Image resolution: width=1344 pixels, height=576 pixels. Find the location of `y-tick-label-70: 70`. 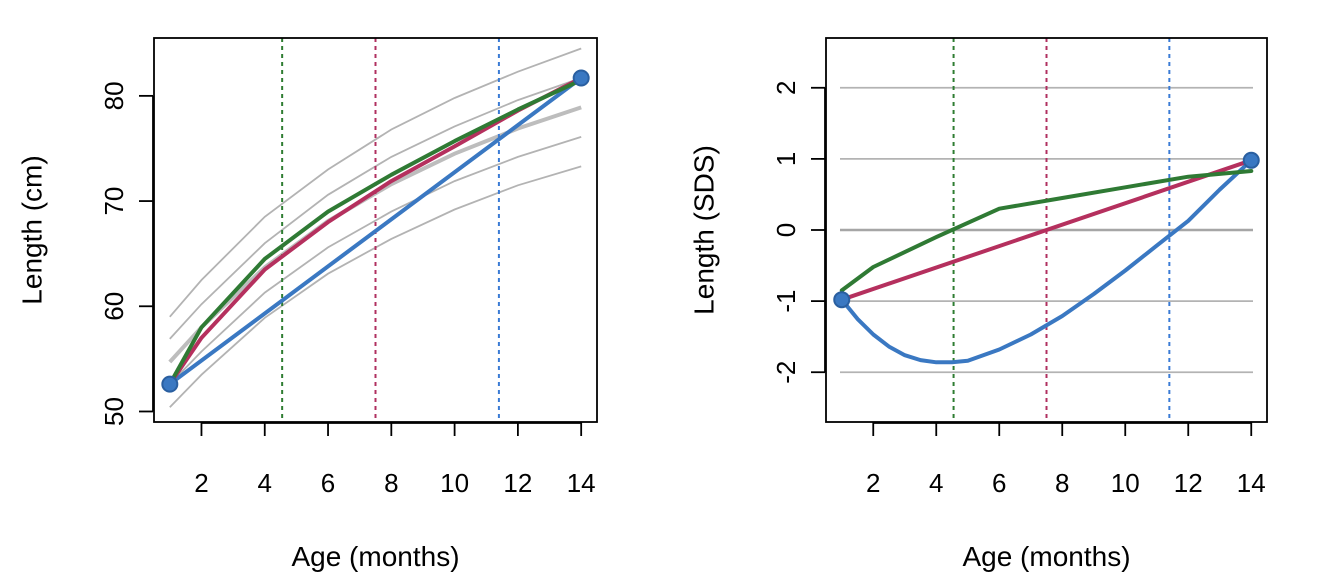

y-tick-label-70: 70 is located at coordinates (114, 201).